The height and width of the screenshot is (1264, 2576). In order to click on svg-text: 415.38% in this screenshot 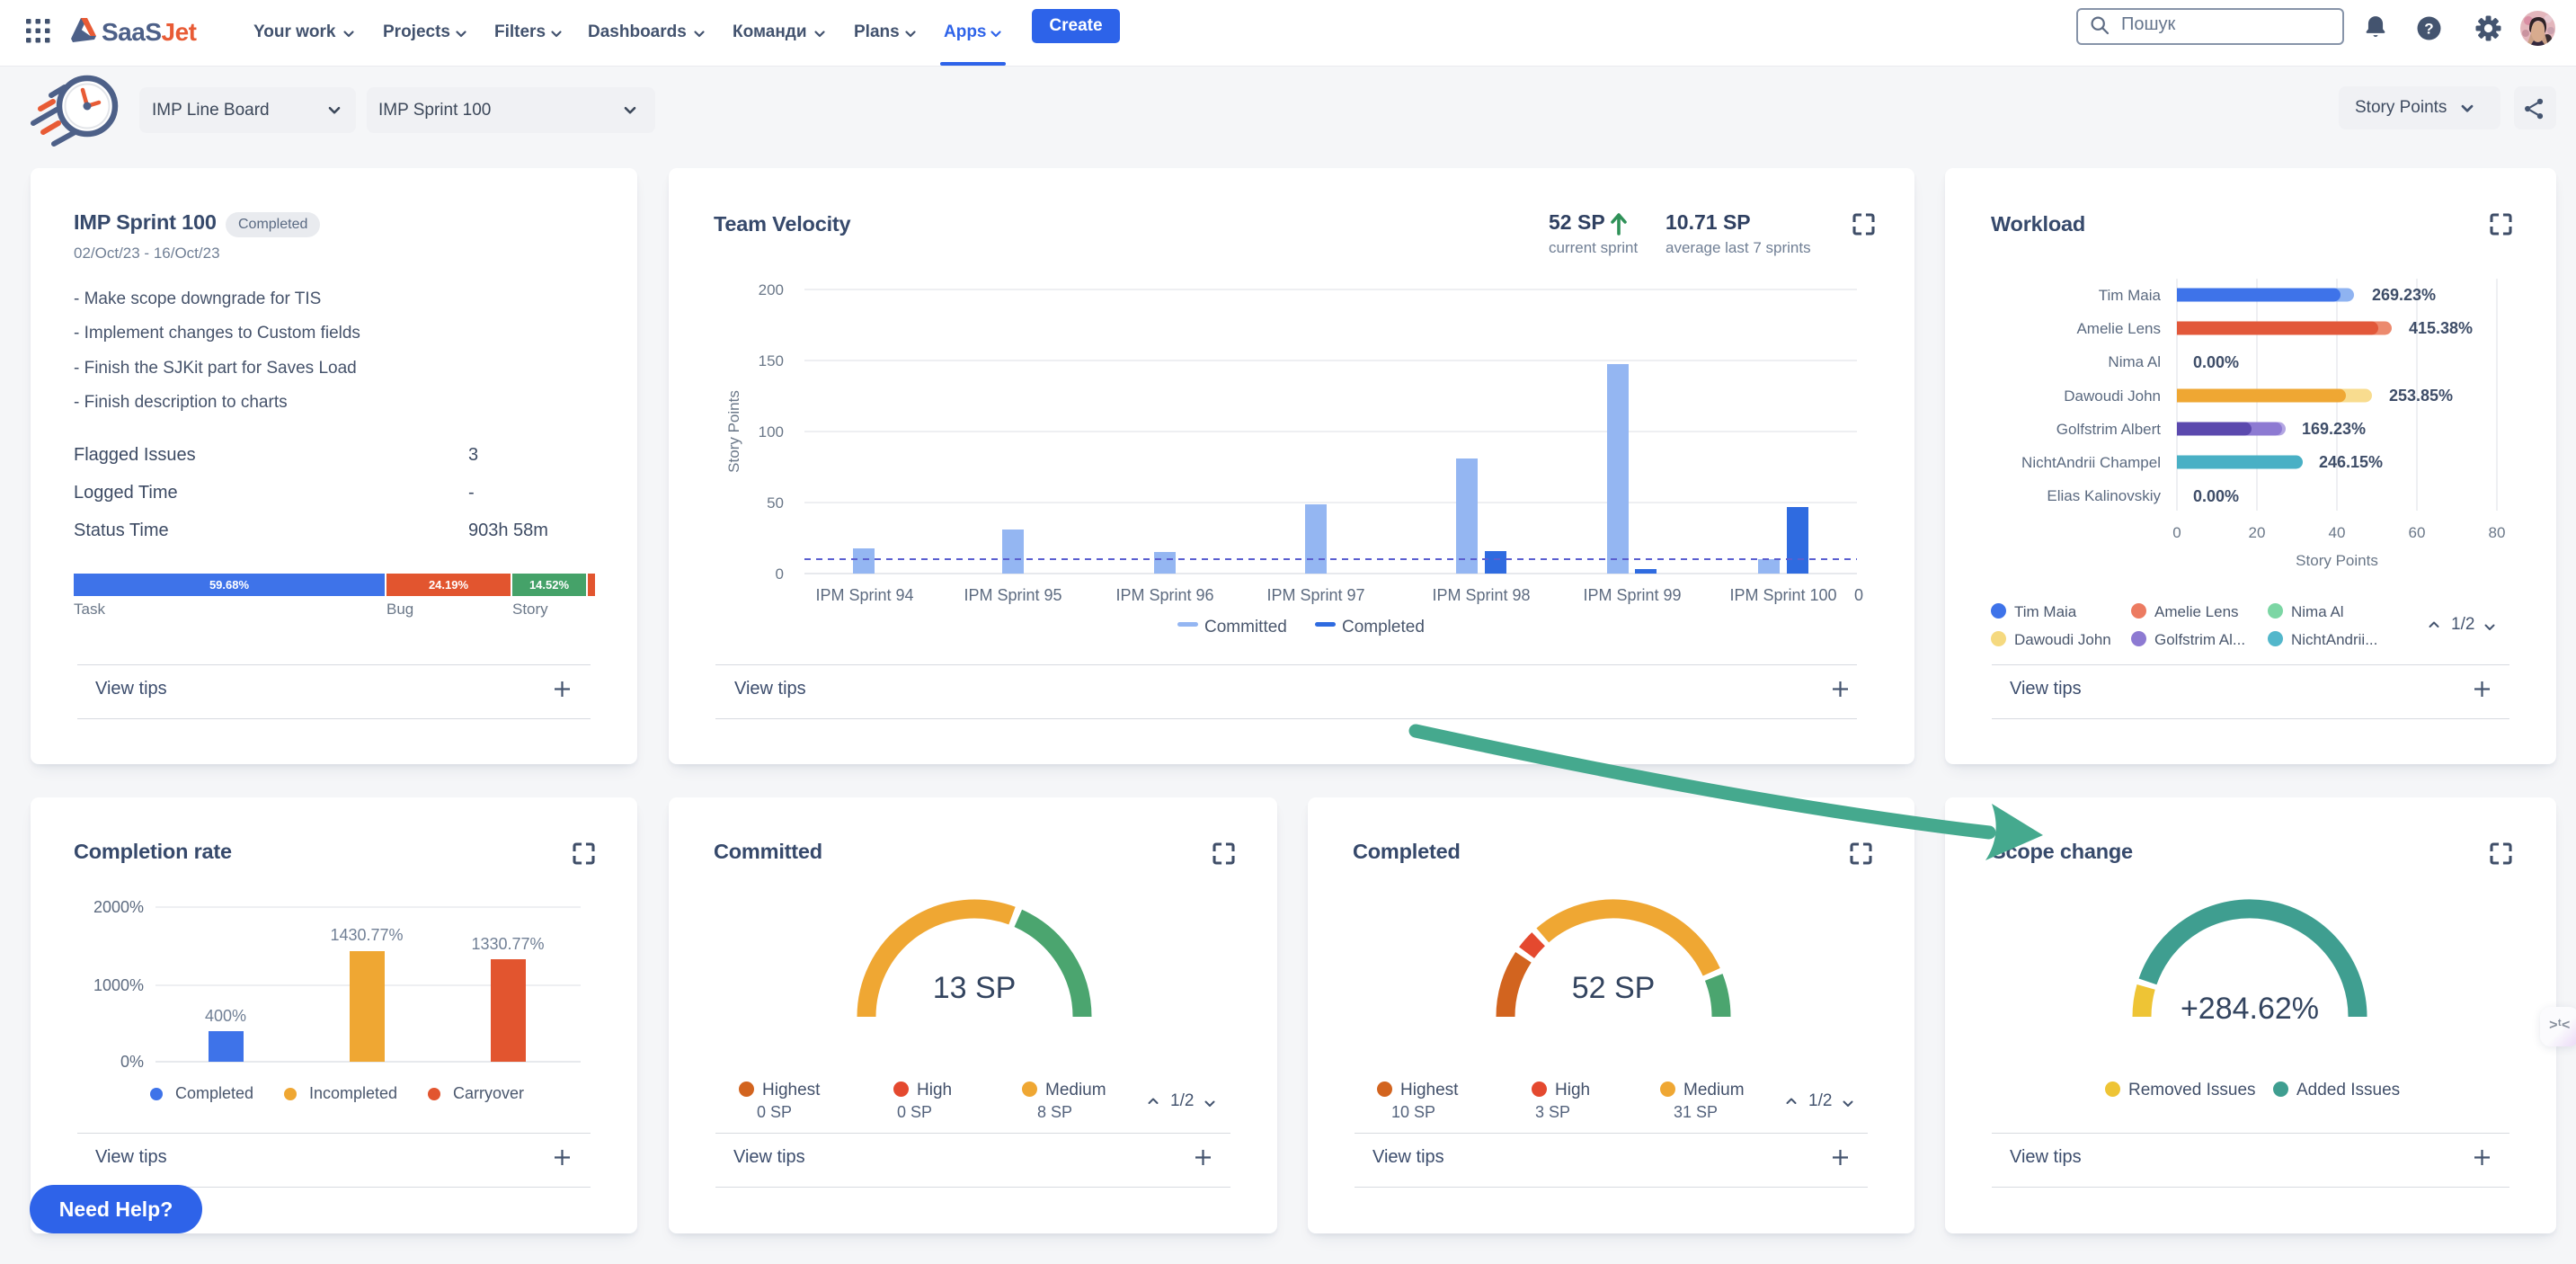, I will do `click(2441, 328)`.